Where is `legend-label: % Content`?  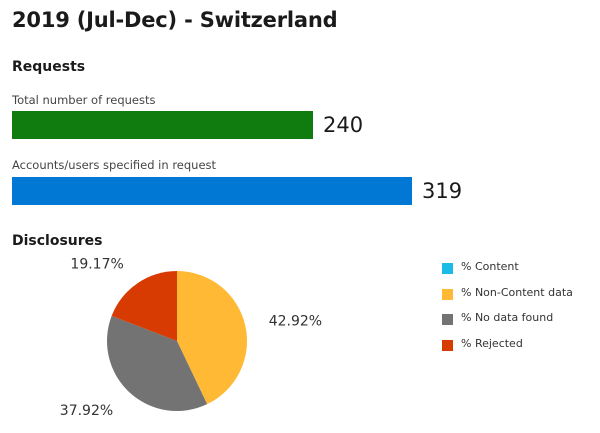
legend-label: % Content is located at coordinates (490, 266).